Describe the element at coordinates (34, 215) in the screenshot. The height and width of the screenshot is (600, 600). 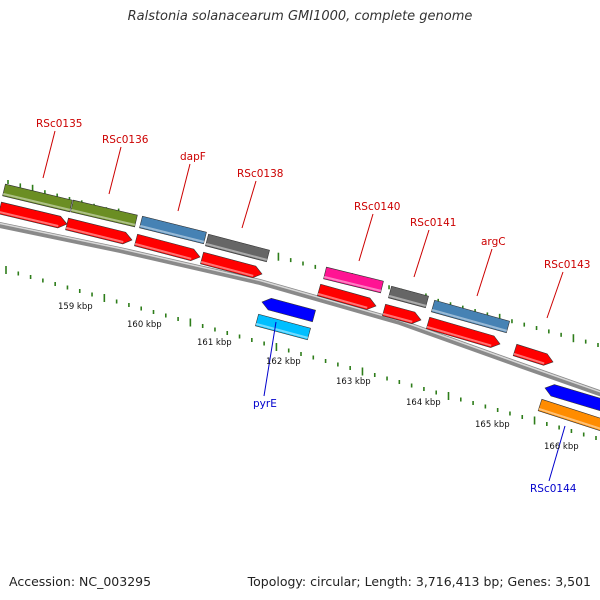
I see `cds-arrow-rsc0135` at that location.